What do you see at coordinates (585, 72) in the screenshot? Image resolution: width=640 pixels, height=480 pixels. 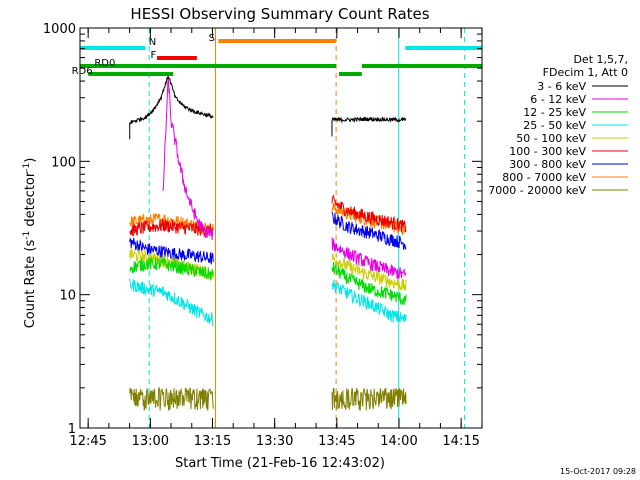 I see `legend-header-1: FDecim 1, Att 0` at bounding box center [585, 72].